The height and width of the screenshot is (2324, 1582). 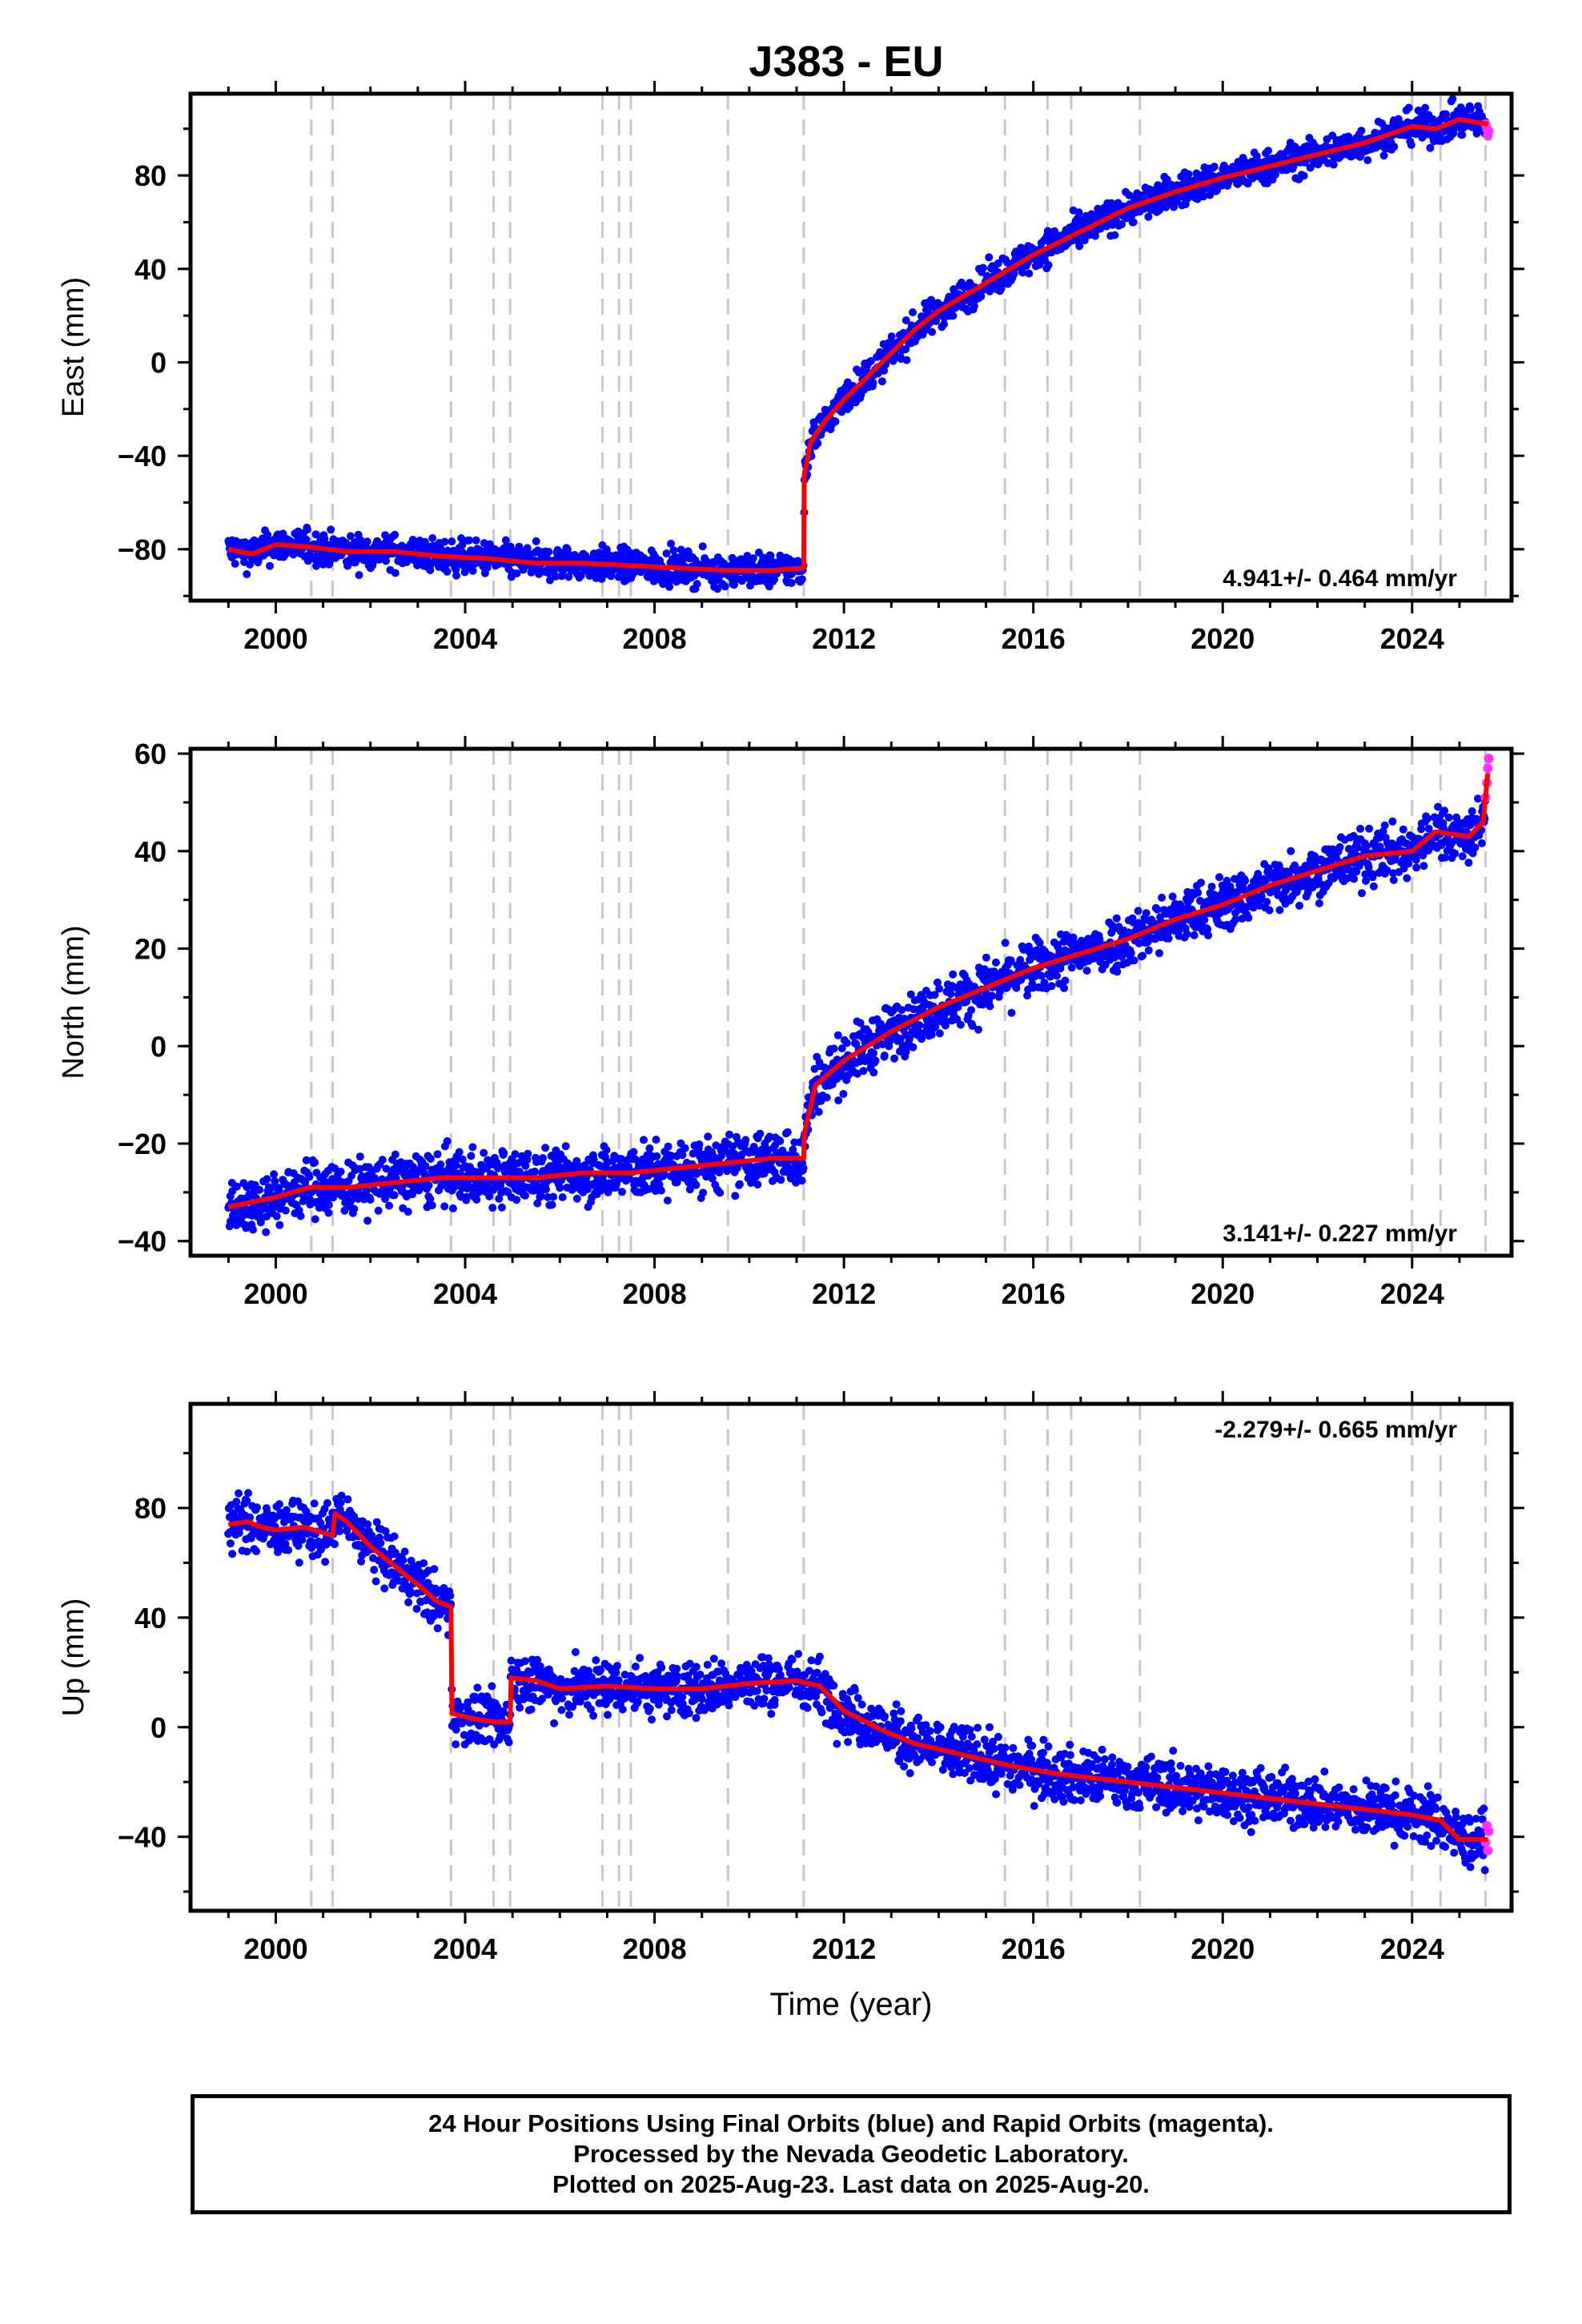 I want to click on x-tick-label: 2012, so click(x=844, y=638).